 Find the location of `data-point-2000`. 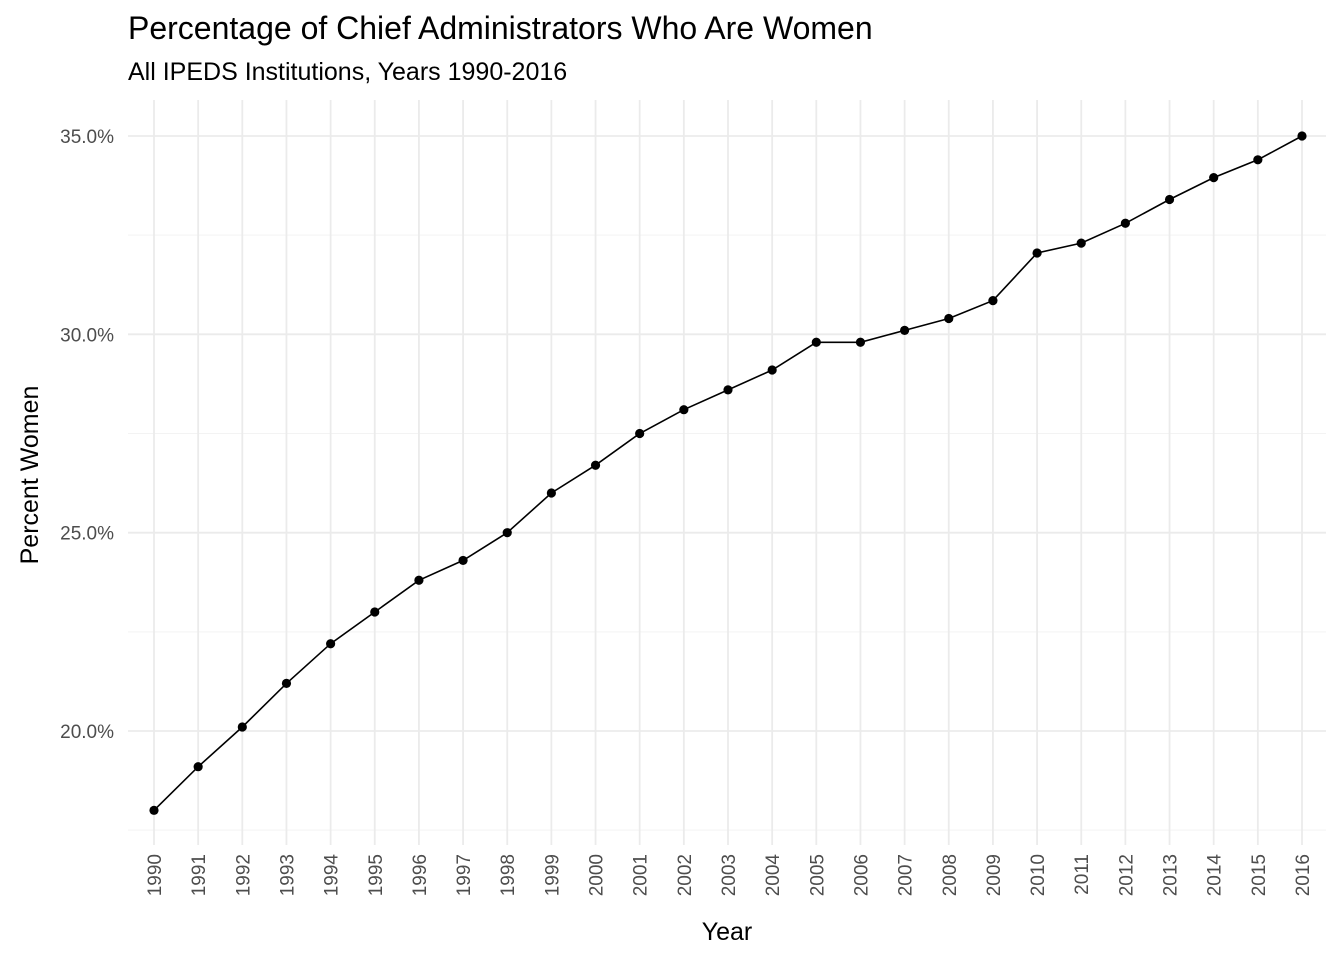

data-point-2000 is located at coordinates (595, 465).